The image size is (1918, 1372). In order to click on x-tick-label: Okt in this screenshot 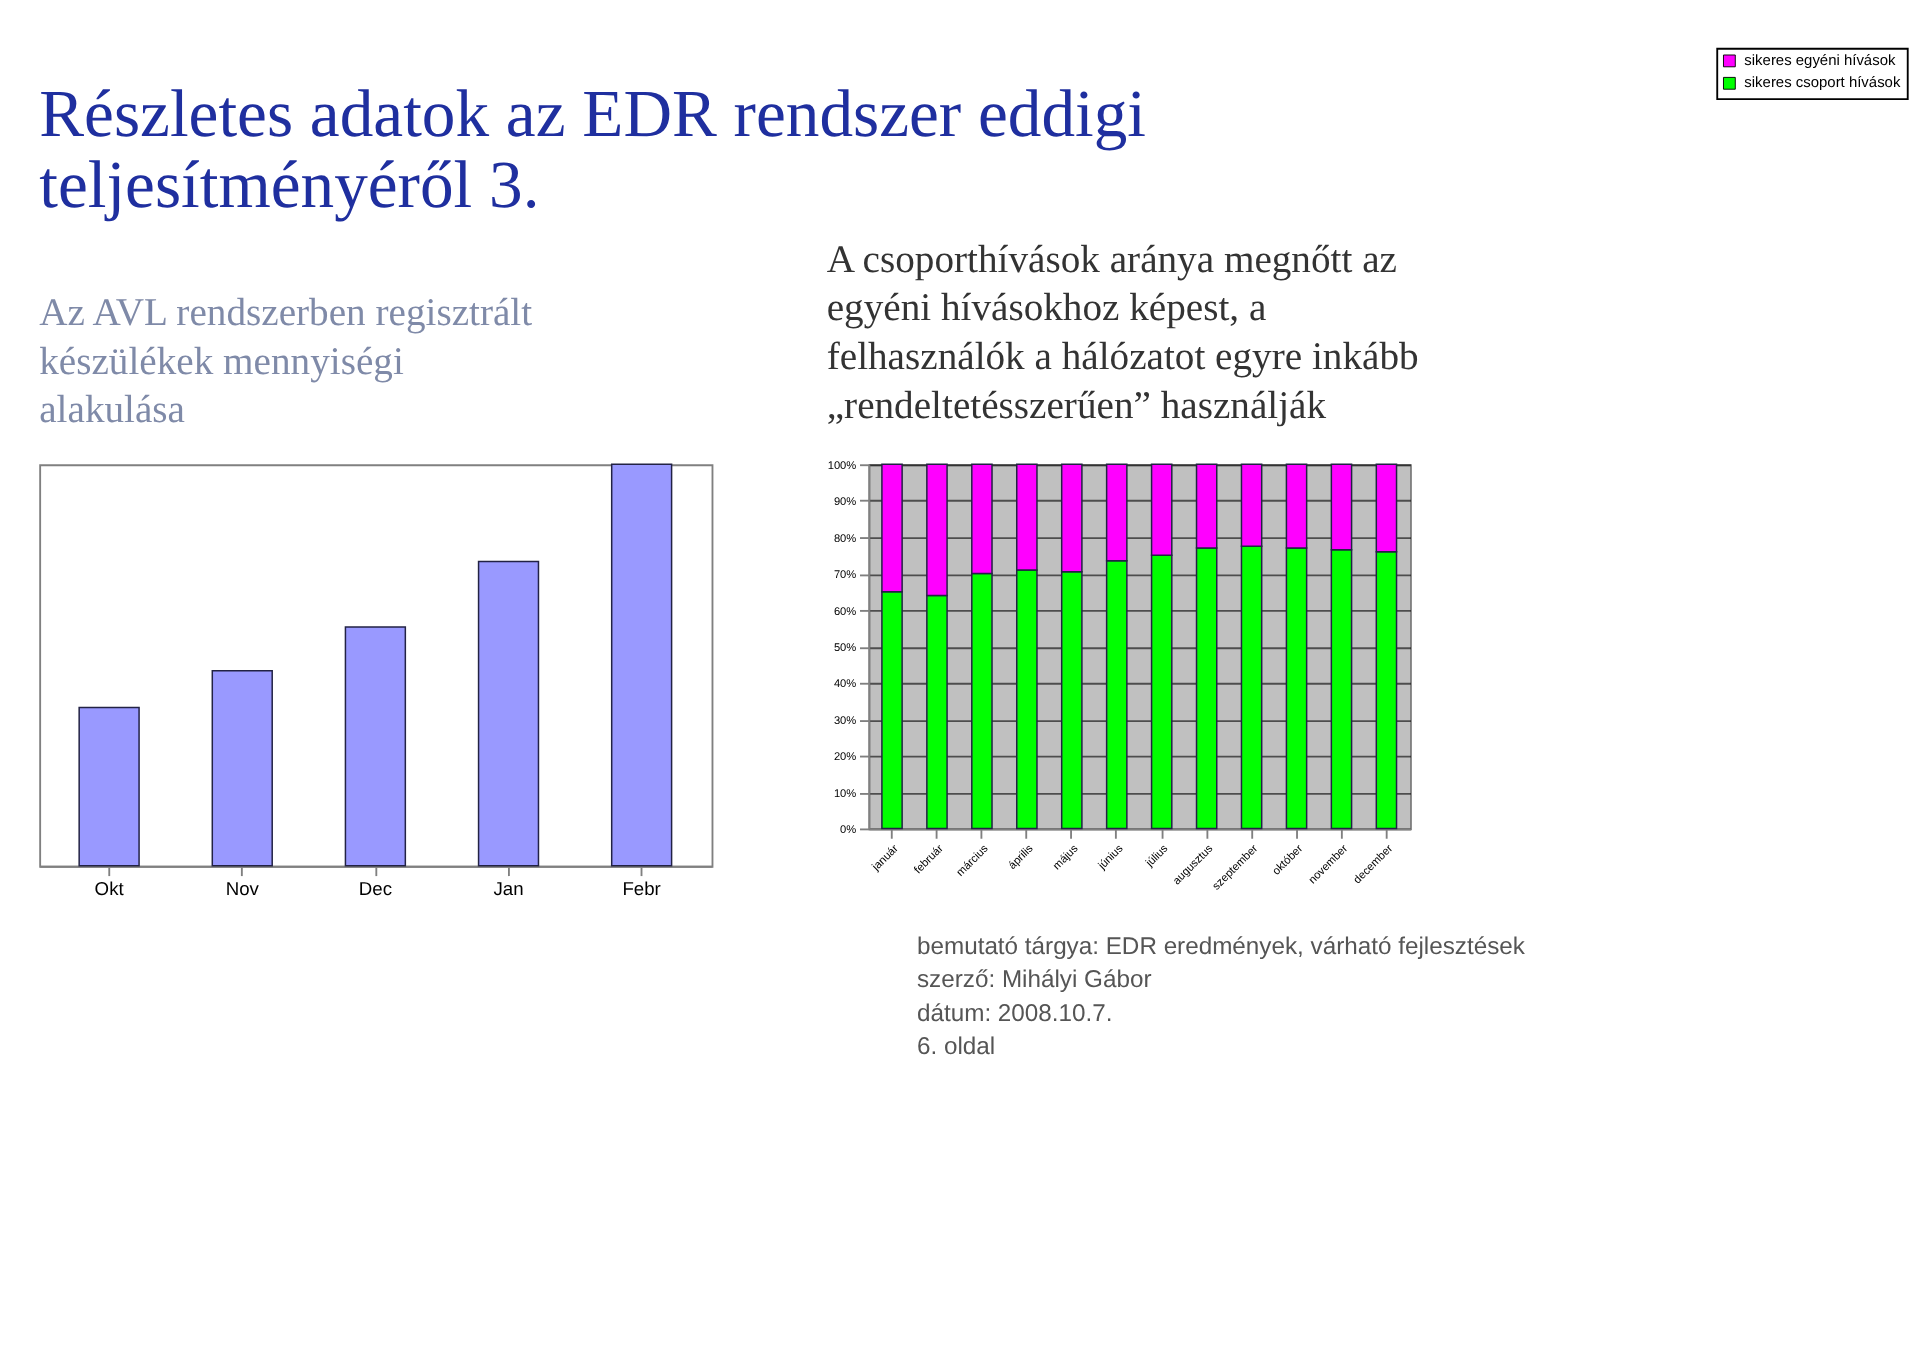, I will do `click(109, 888)`.